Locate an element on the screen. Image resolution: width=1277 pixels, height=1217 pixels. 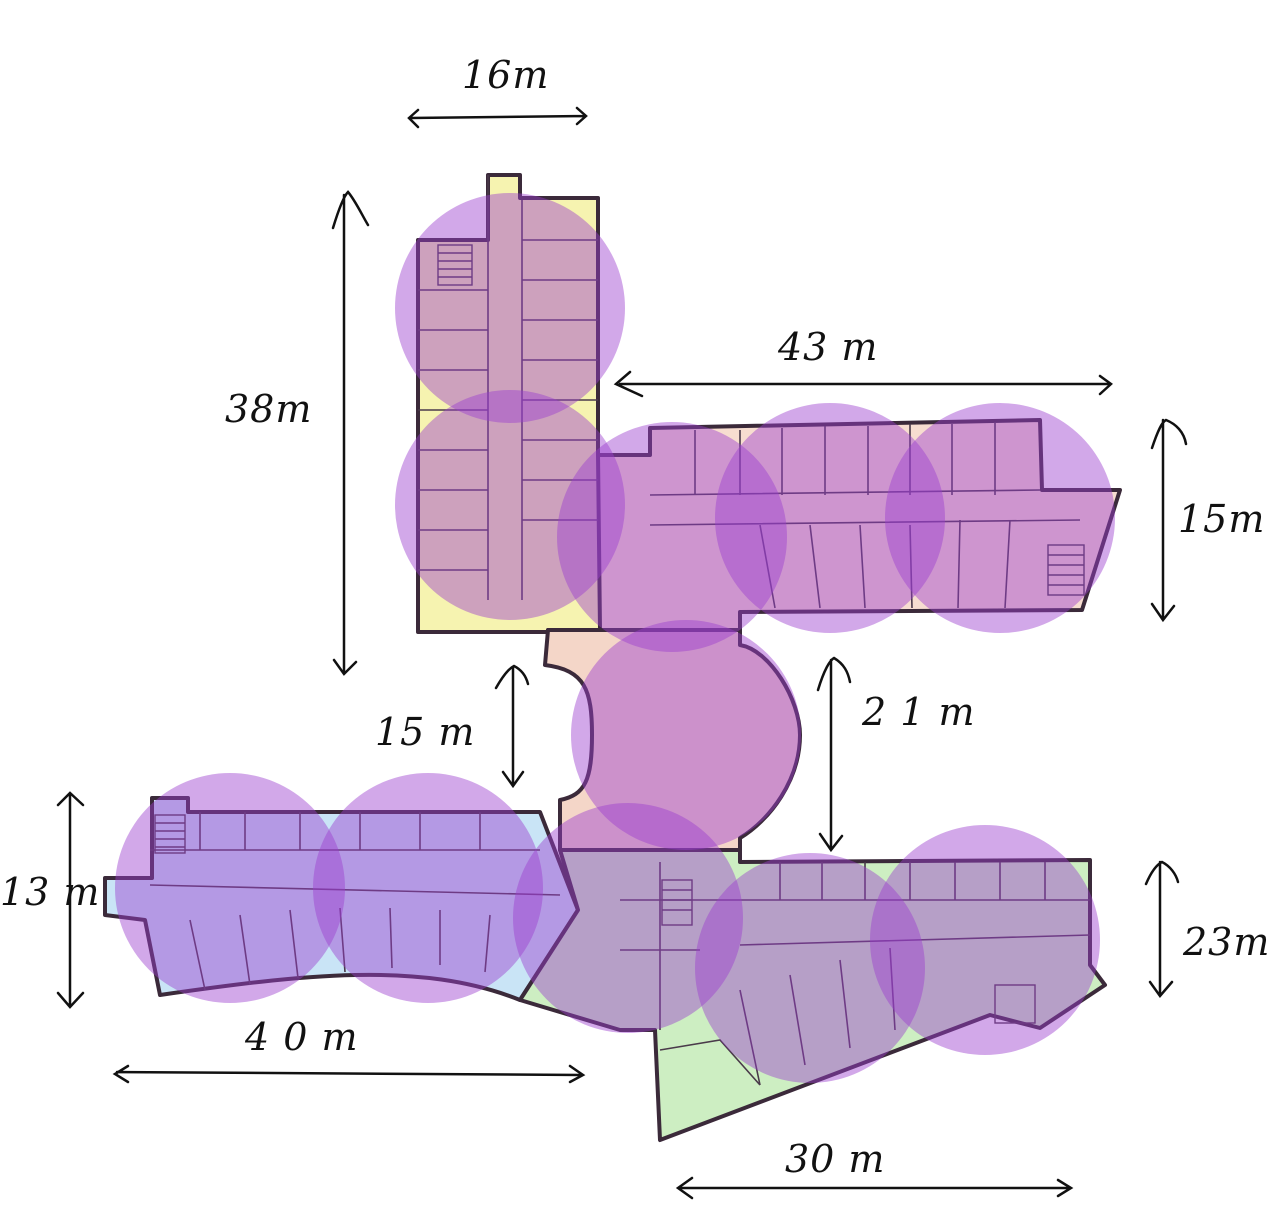
label-north-height: 38m is located at coordinates (268, 409).